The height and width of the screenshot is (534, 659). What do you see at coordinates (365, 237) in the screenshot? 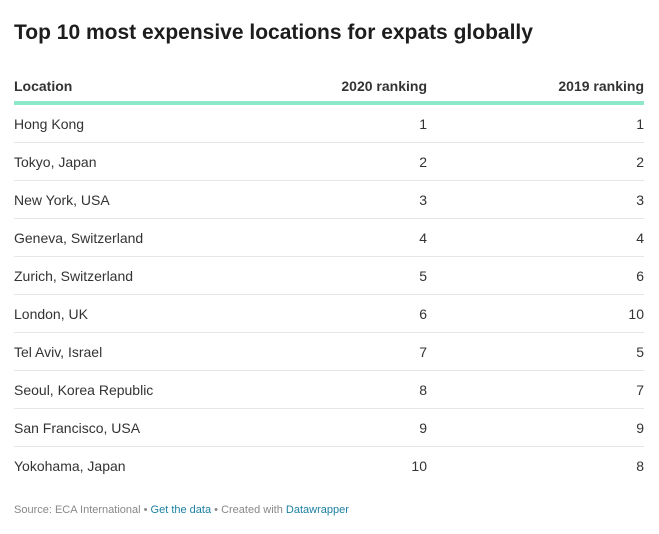
I see `ranking-2020-cell: 4` at bounding box center [365, 237].